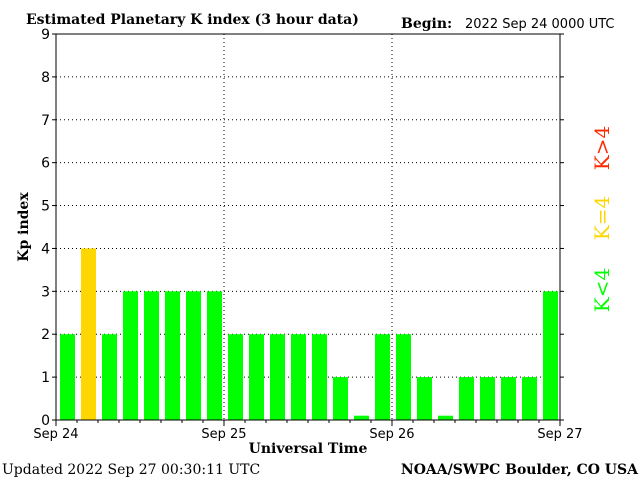 Image resolution: width=640 pixels, height=480 pixels. What do you see at coordinates (45, 207) in the screenshot?
I see `y-tick-label: 5` at bounding box center [45, 207].